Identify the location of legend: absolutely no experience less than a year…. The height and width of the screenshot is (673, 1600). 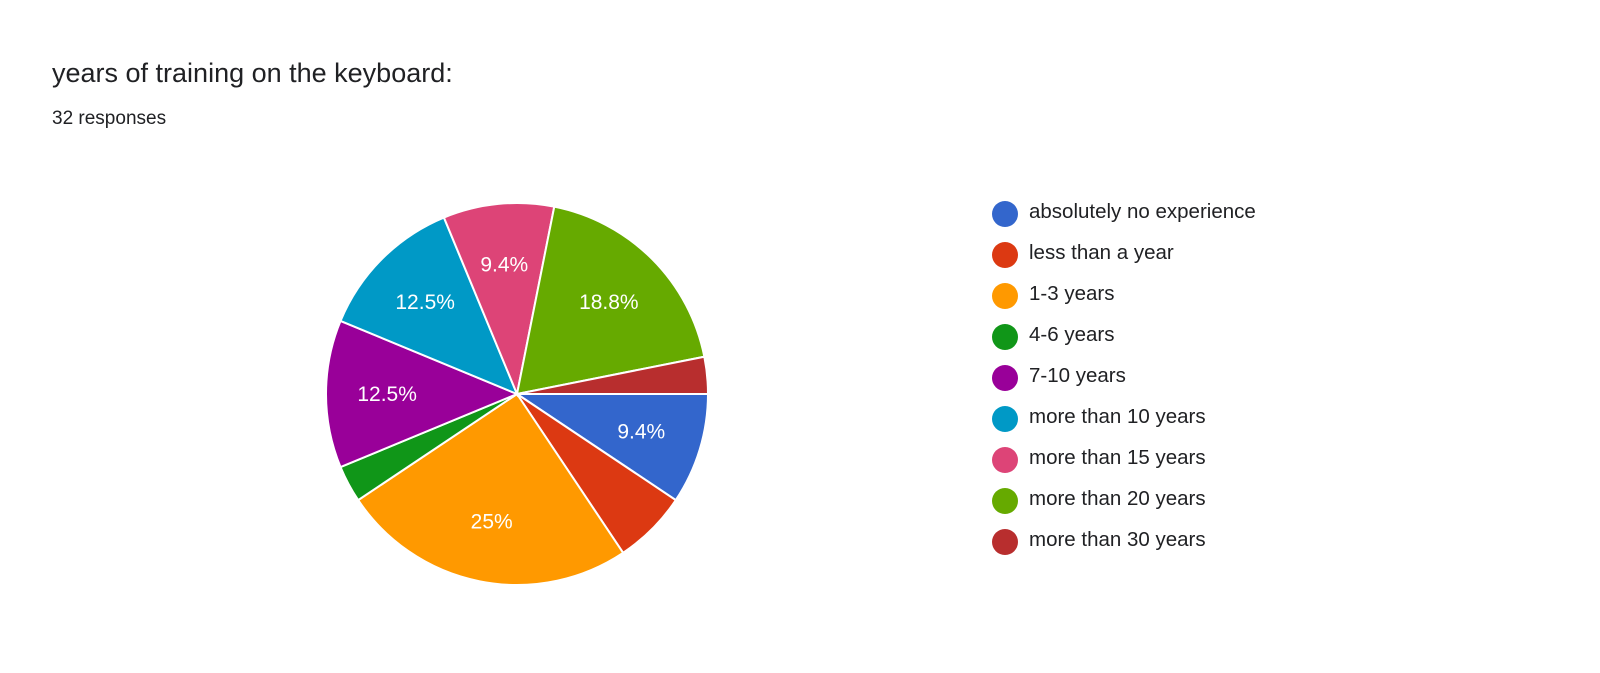
(1124, 384).